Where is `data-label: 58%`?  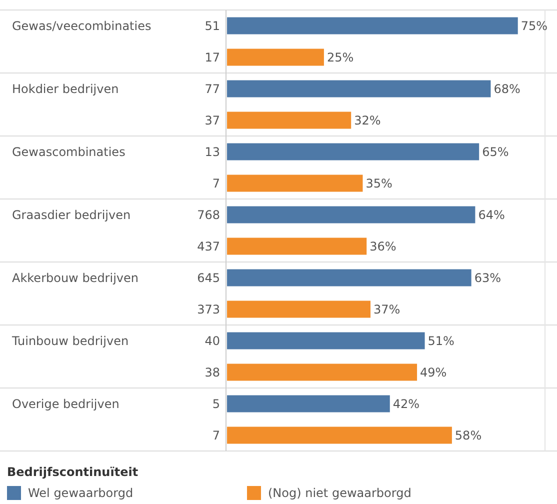 data-label: 58% is located at coordinates (468, 435).